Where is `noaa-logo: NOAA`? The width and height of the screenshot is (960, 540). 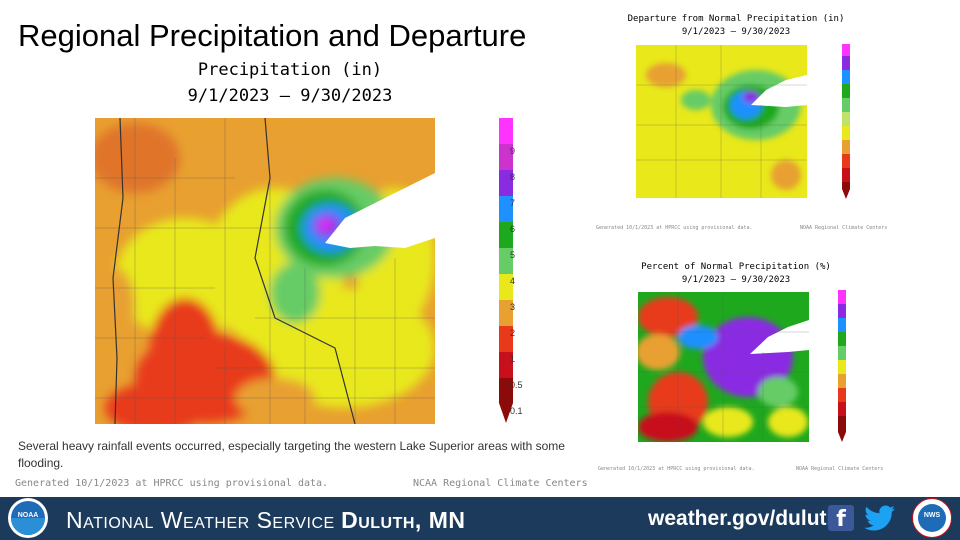
noaa-logo: NOAA is located at coordinates (28, 518).